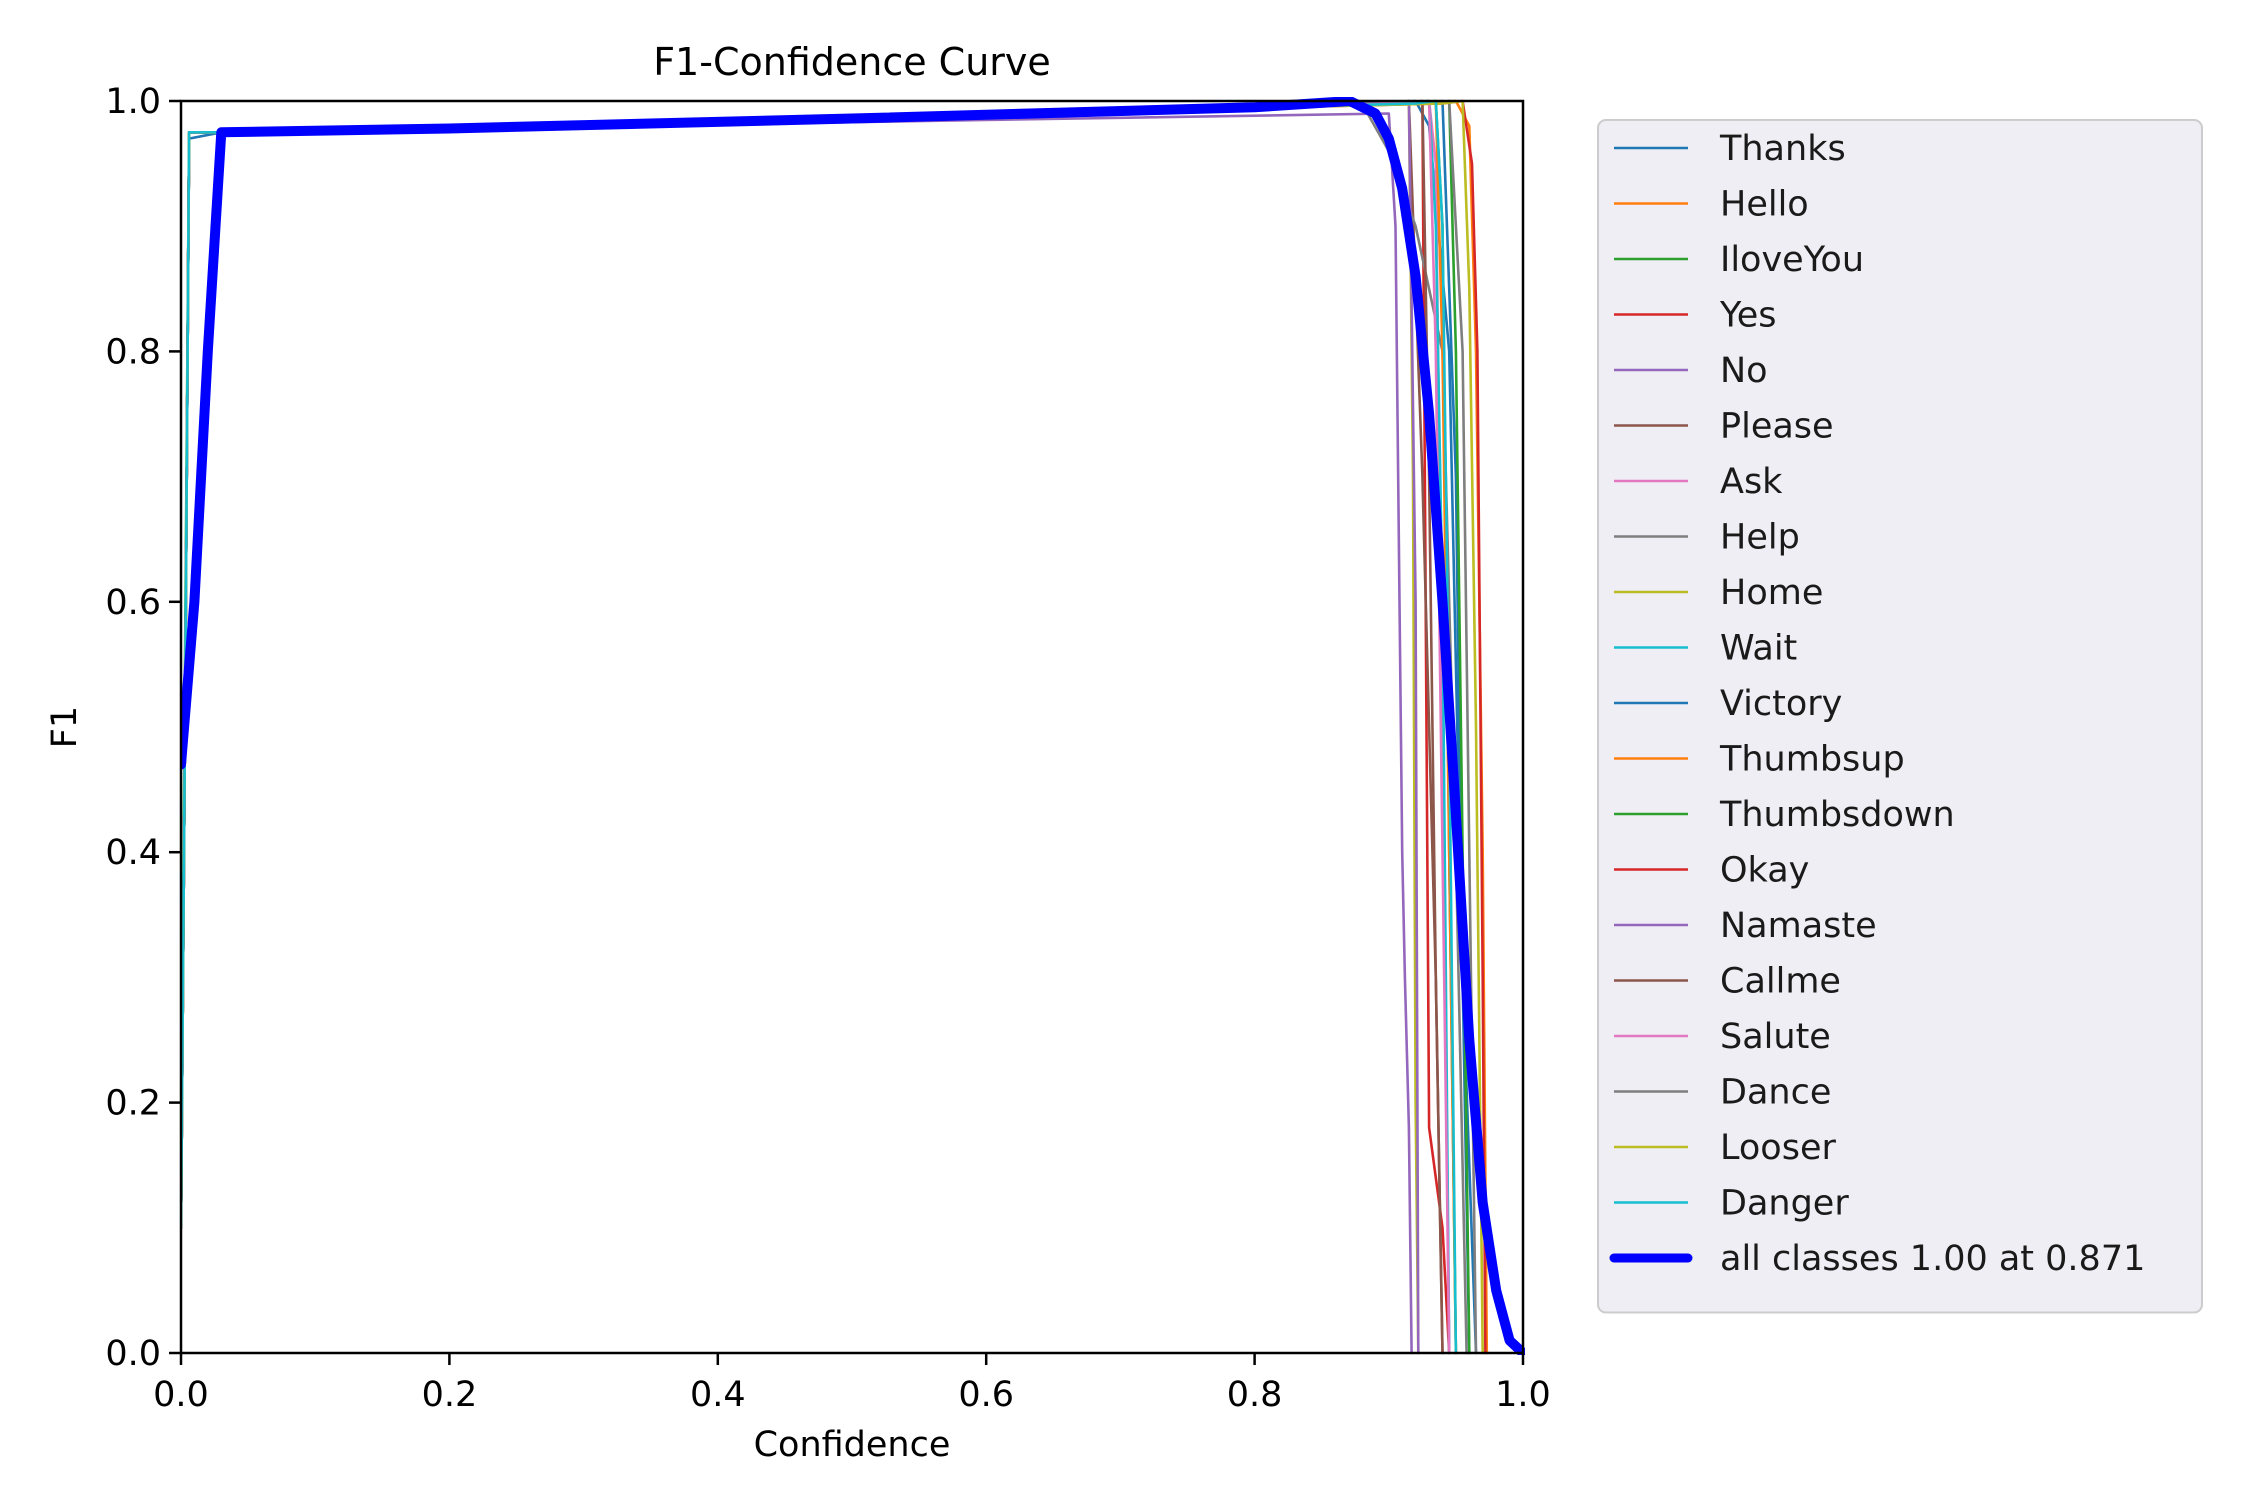 Image resolution: width=2250 pixels, height=1500 pixels. Describe the element at coordinates (1748, 316) in the screenshot. I see `legend-label-3: Yes` at that location.